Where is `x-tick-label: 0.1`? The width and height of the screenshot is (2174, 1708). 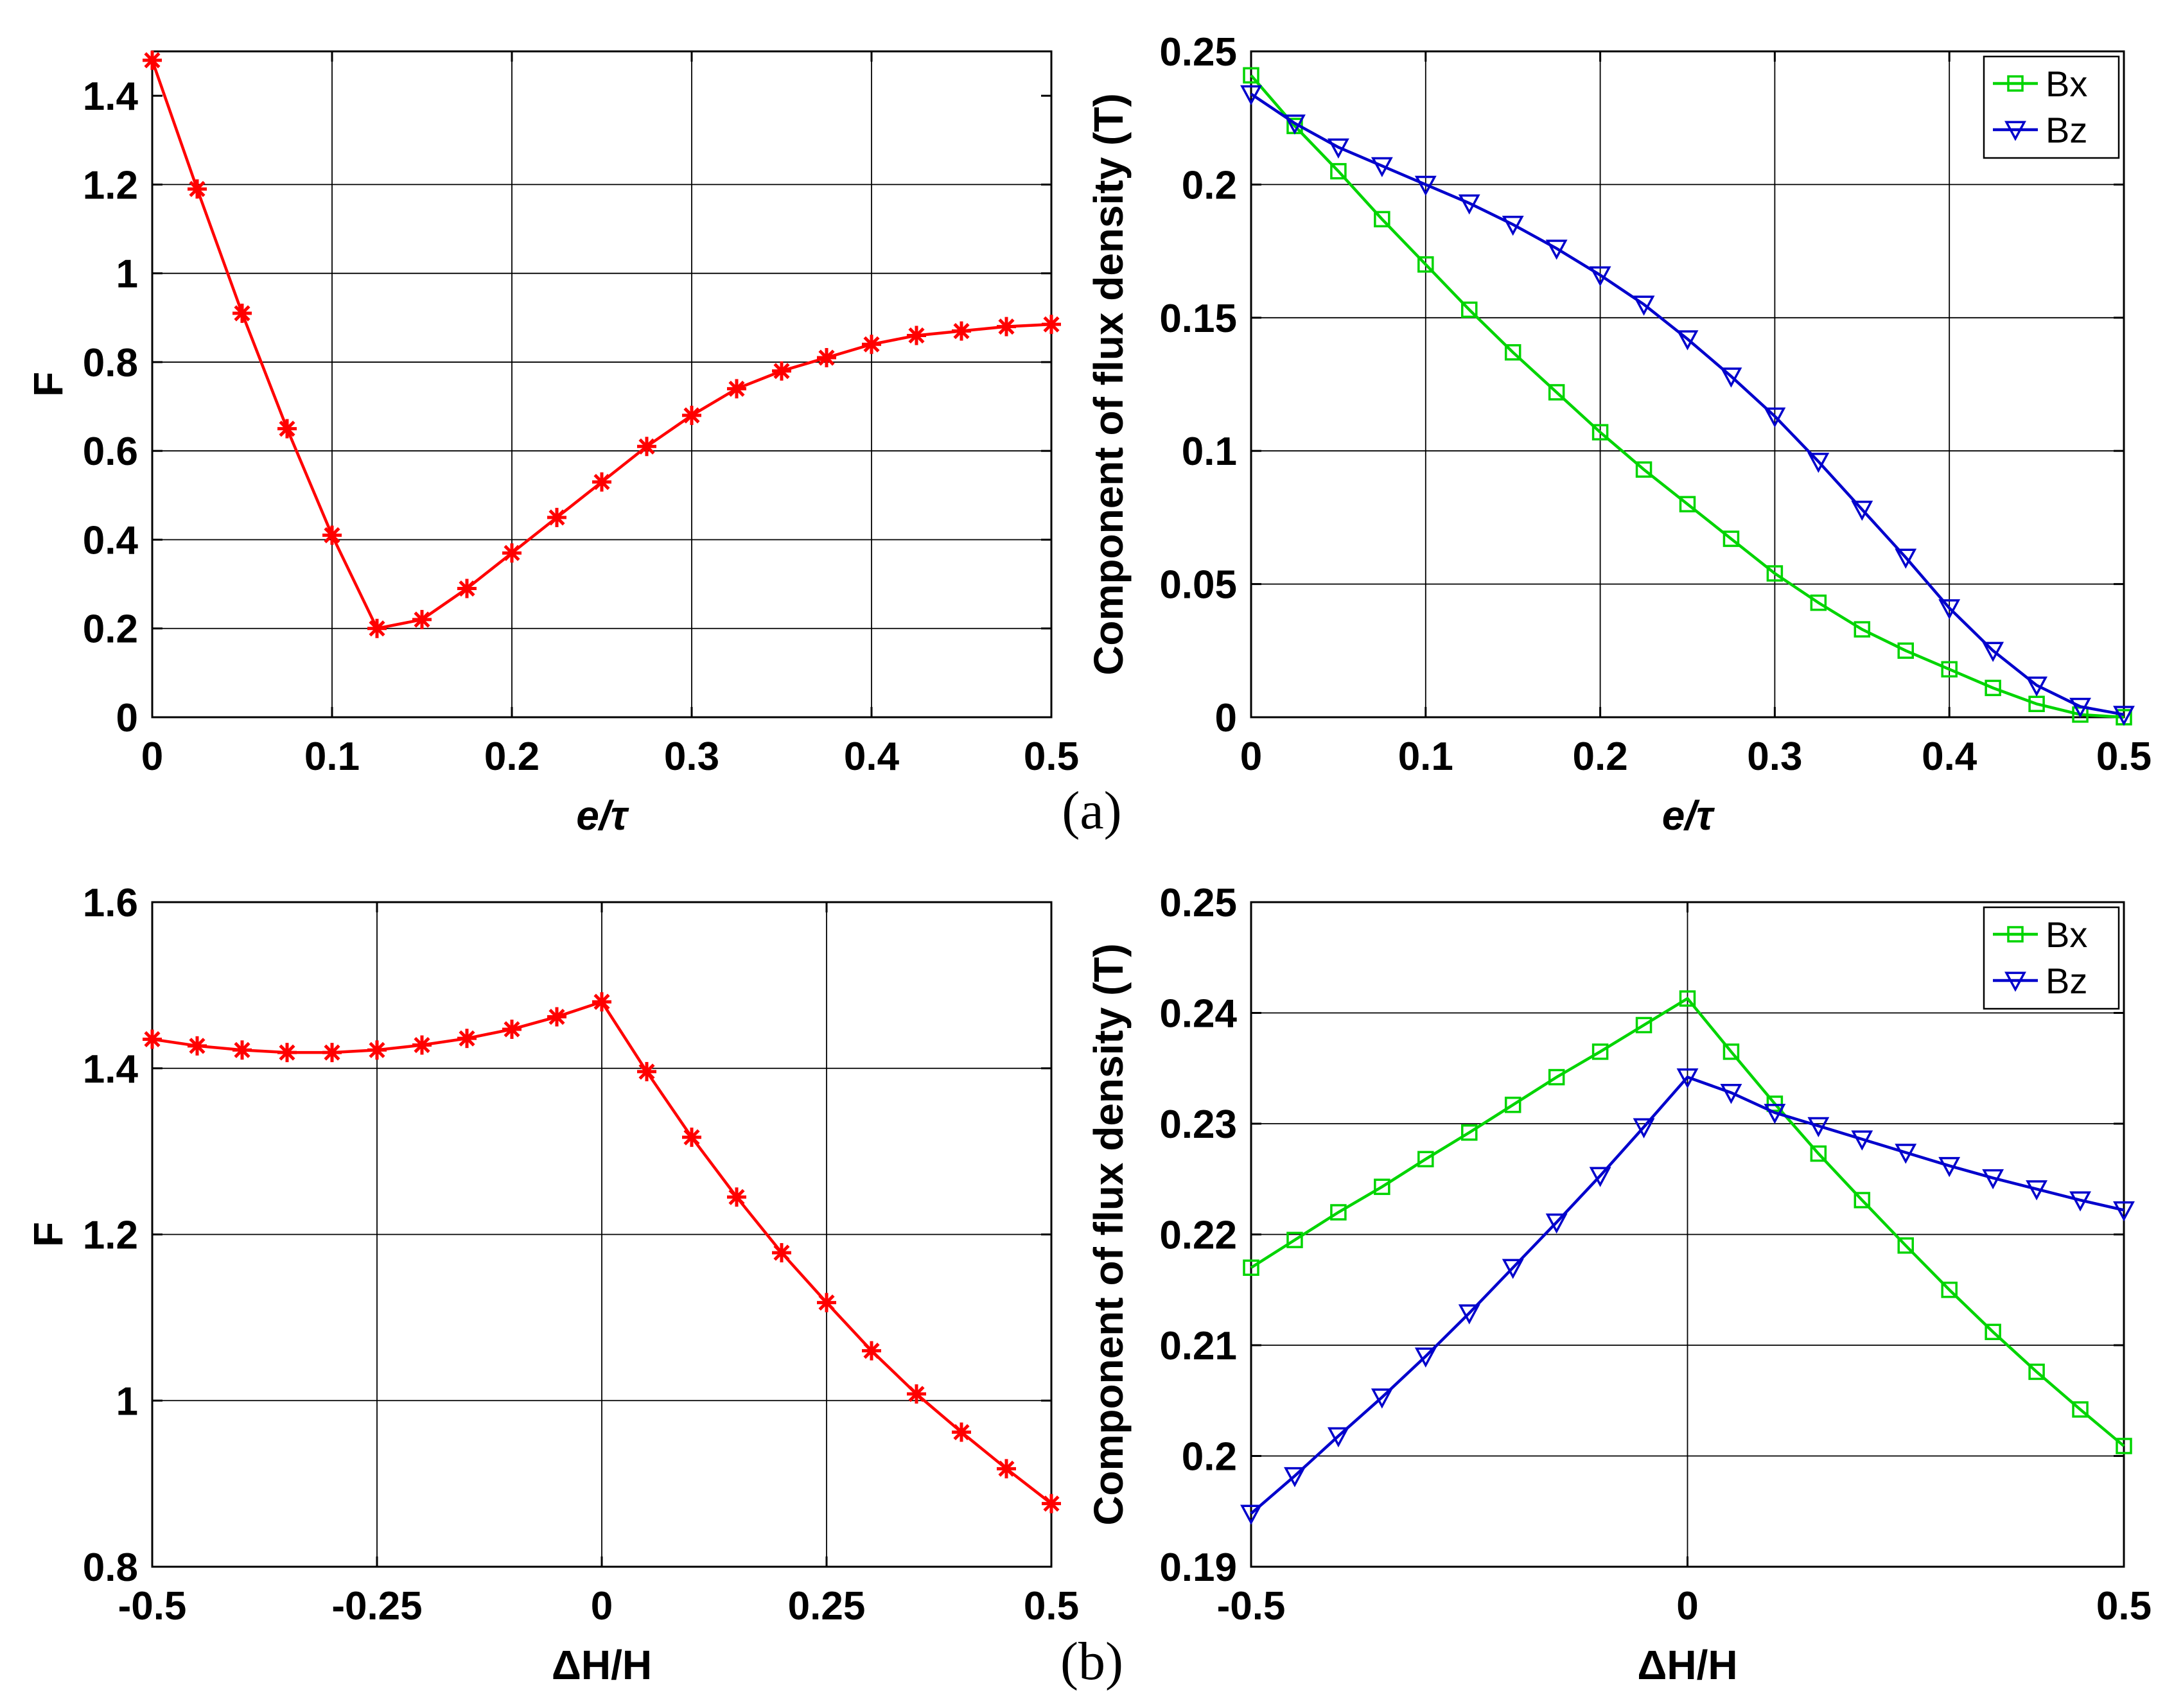
x-tick-label: 0.1 is located at coordinates (1425, 757).